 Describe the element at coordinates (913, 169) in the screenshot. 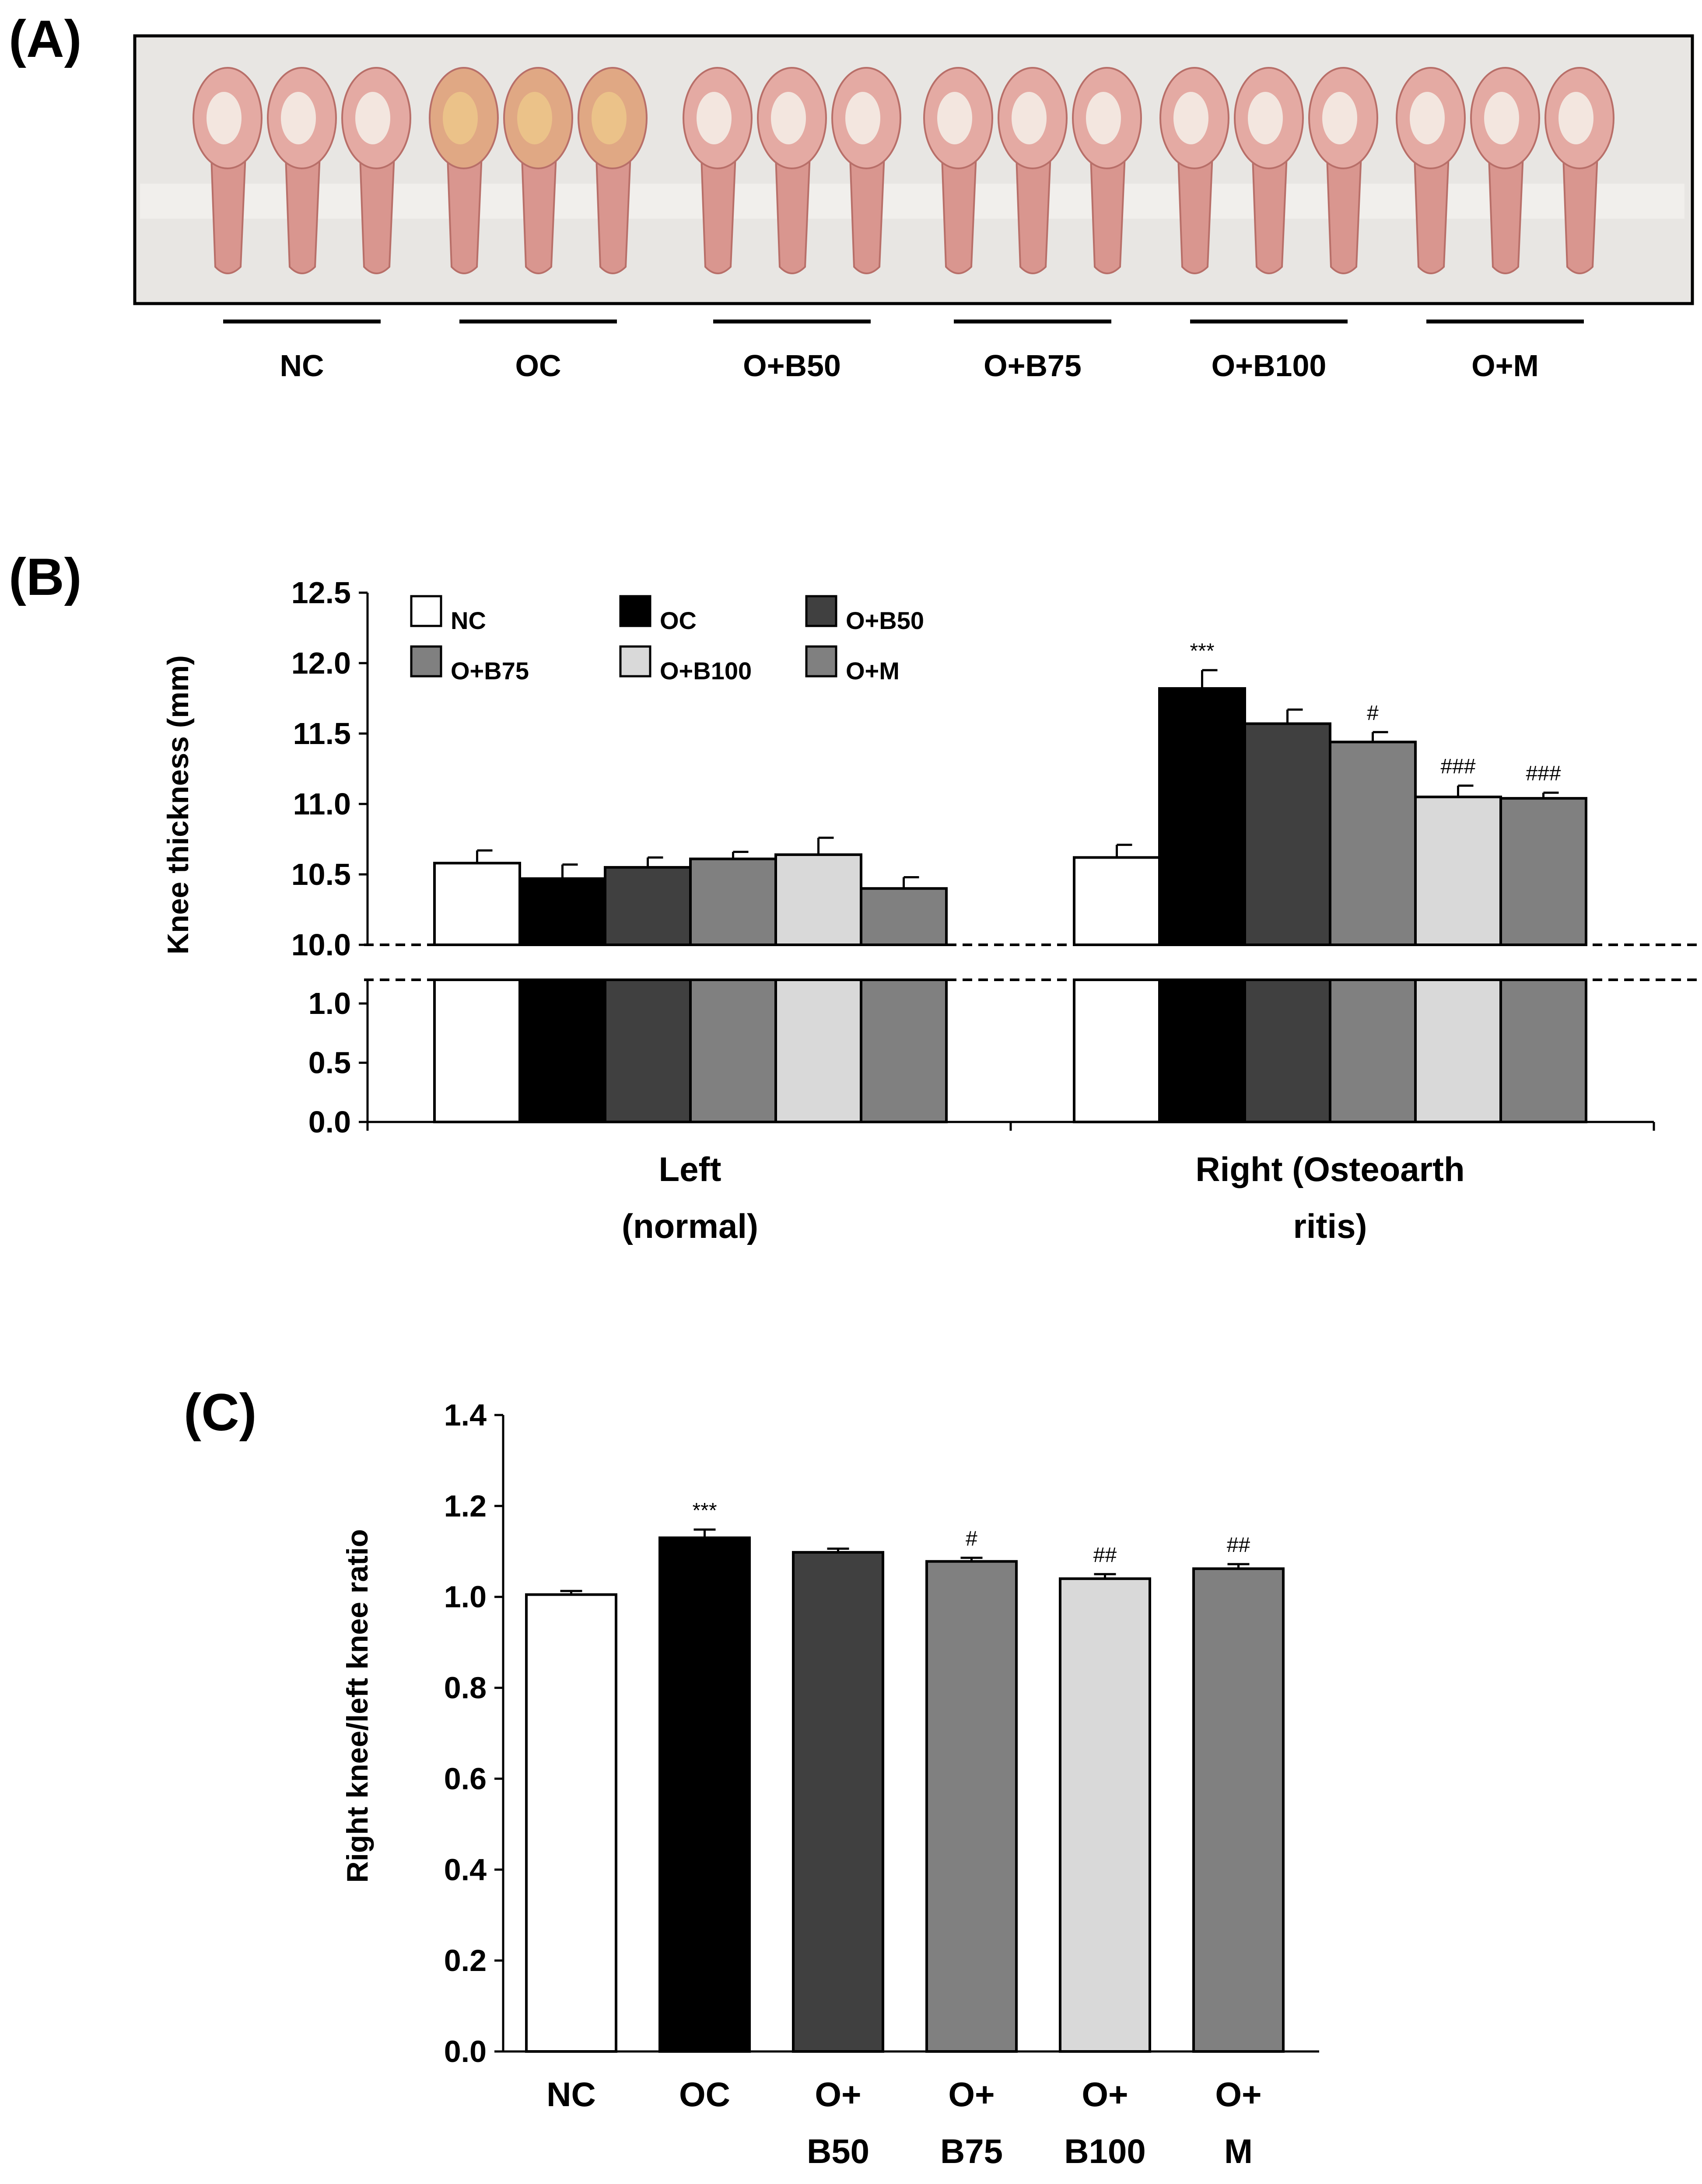

I see `knee-joint-photo` at that location.